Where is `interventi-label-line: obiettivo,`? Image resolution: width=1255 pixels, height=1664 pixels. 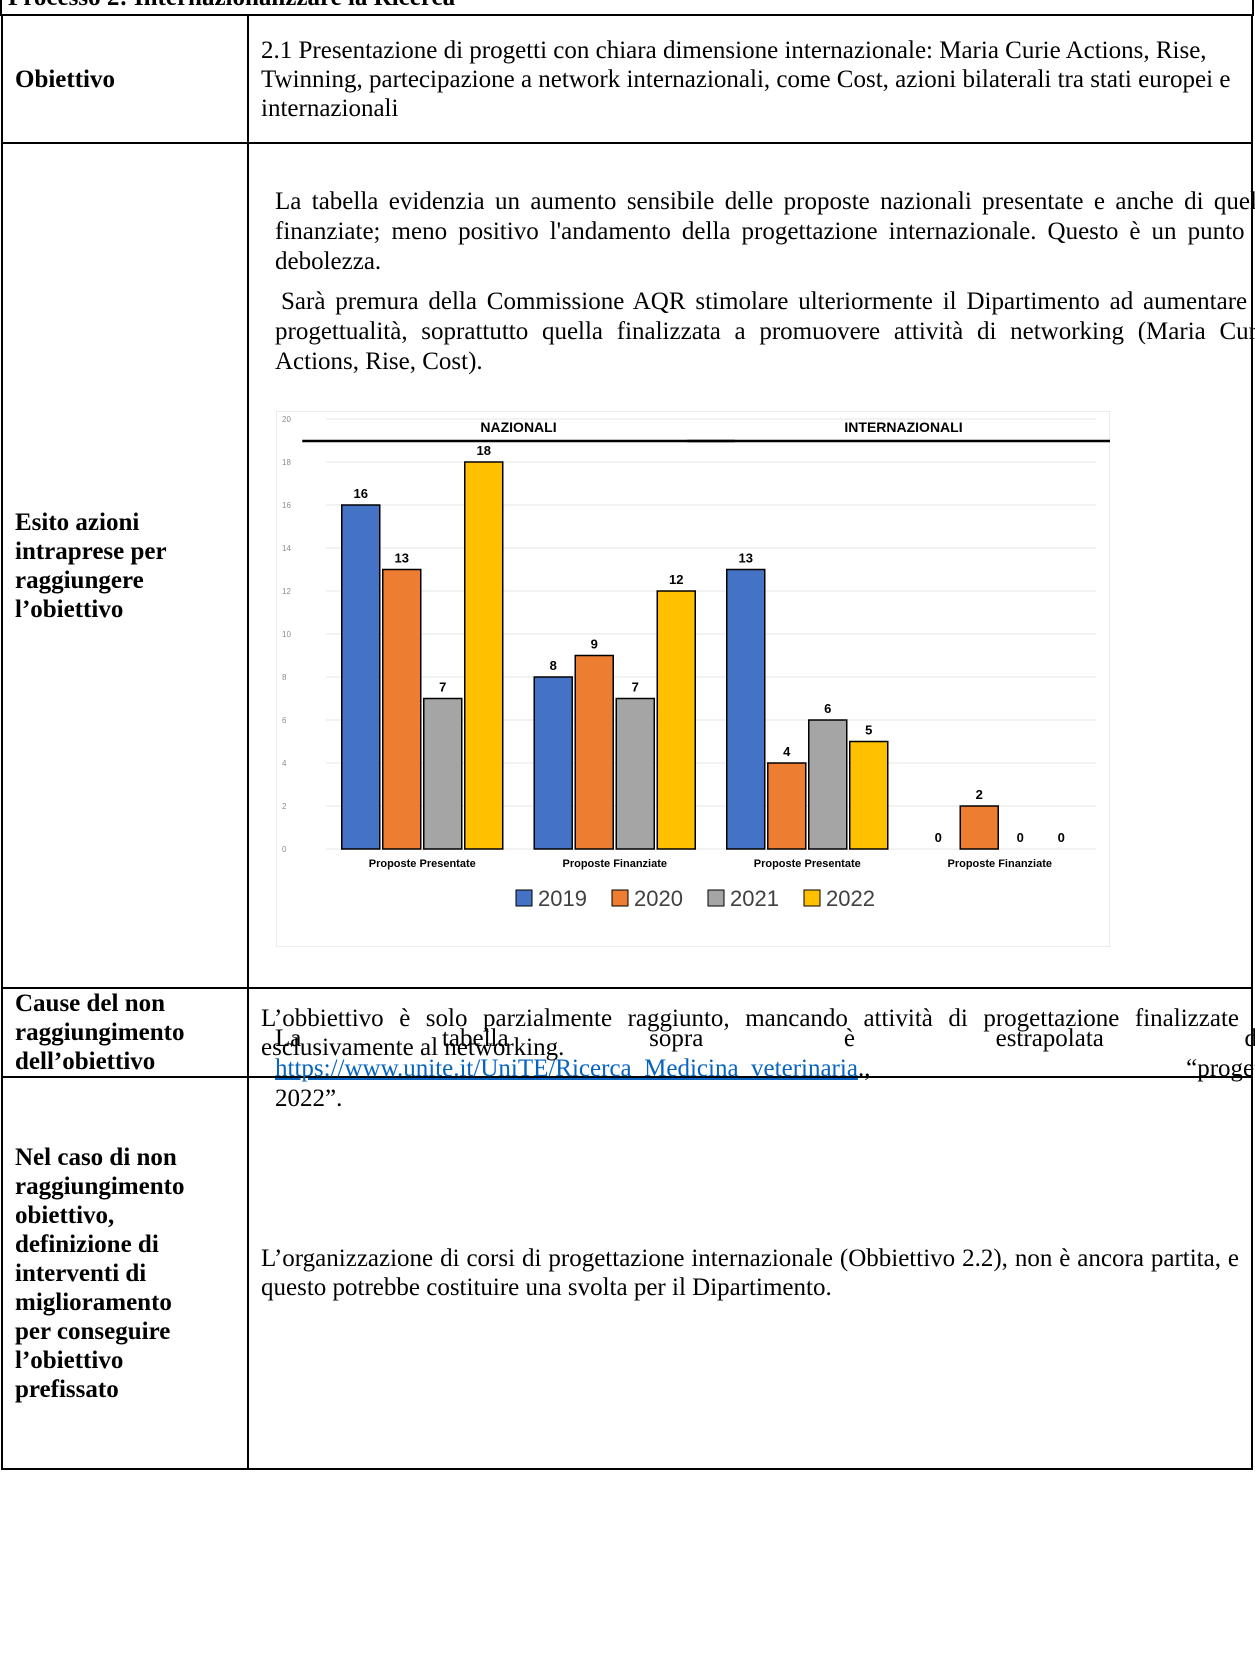 interventi-label-line: obiettivo, is located at coordinates (65, 1215).